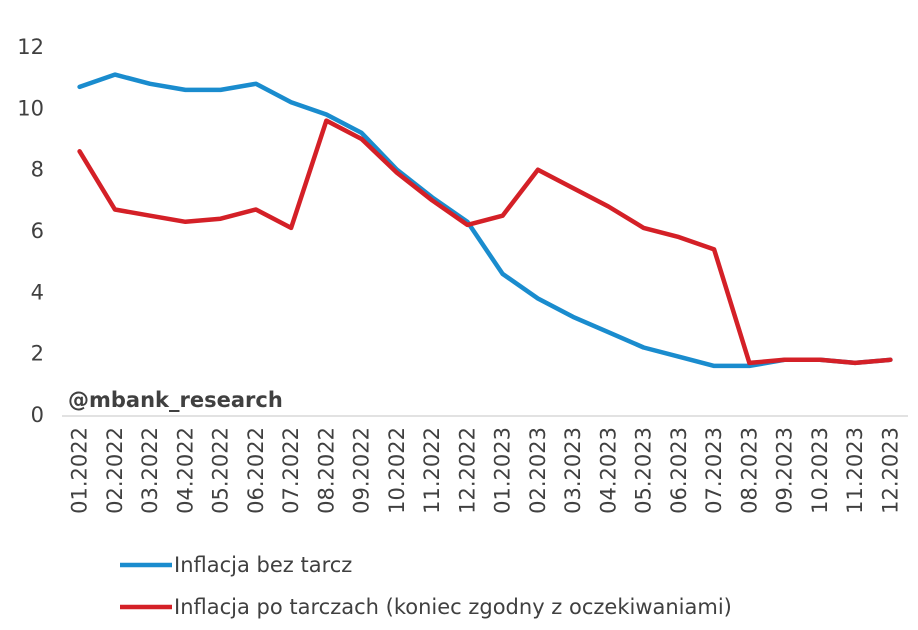 Image resolution: width=918 pixels, height=630 pixels. Describe the element at coordinates (397, 470) in the screenshot. I see `x-tick-label: 10.2022` at that location.